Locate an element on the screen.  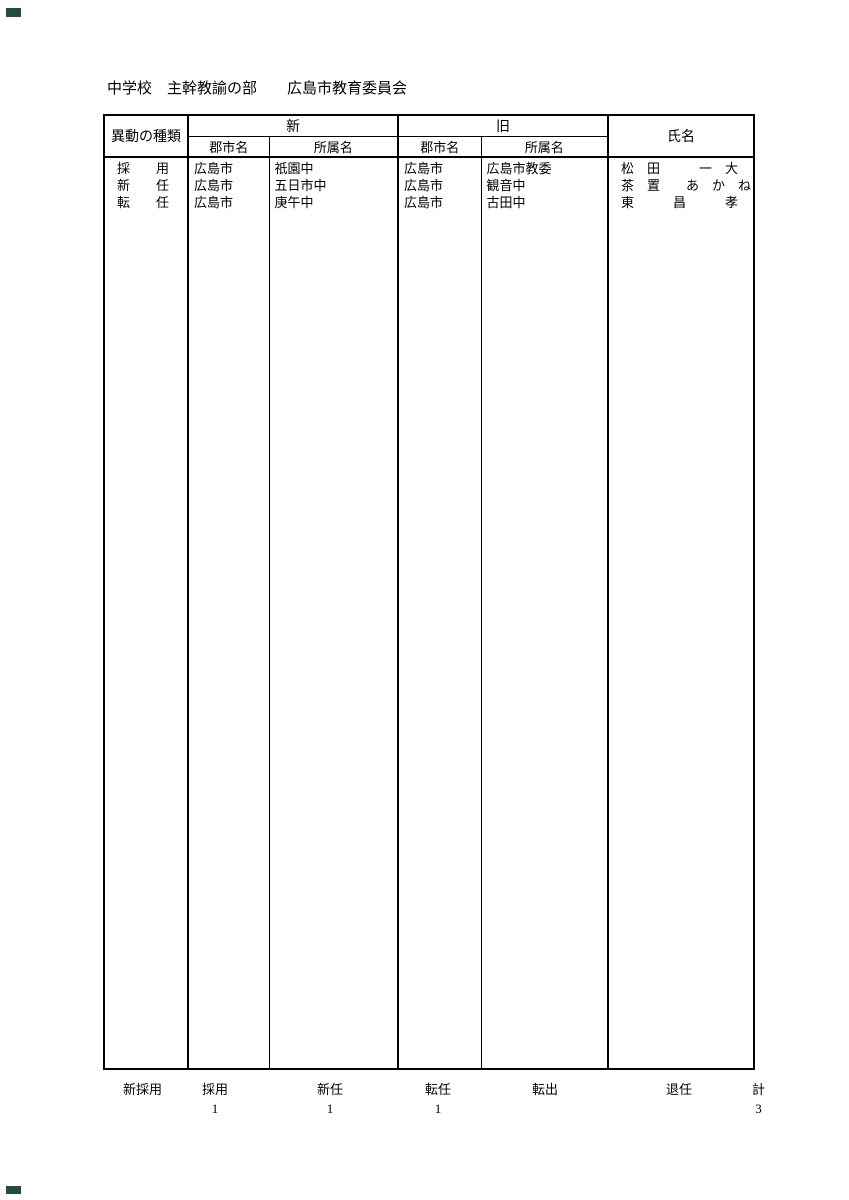
column-transfer-type: 採 用 新 任 転 任 is located at coordinates (146, 613).